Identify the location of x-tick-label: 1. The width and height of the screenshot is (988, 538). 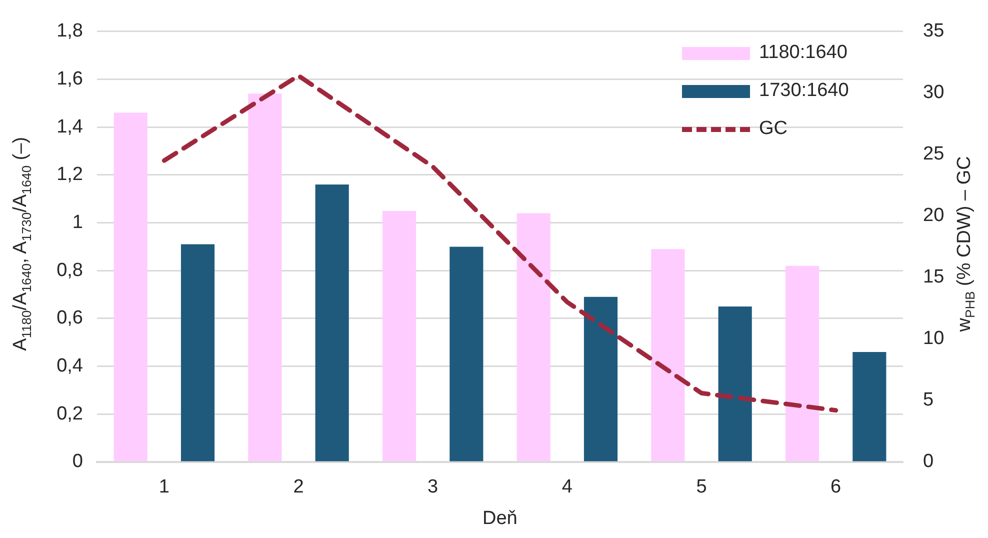
(164, 487).